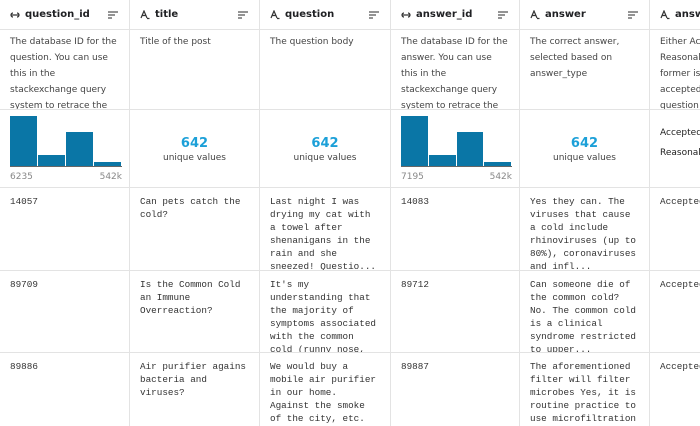 This screenshot has width=700, height=426. What do you see at coordinates (680, 42) in the screenshot?
I see `description-line: Either Acce` at bounding box center [680, 42].